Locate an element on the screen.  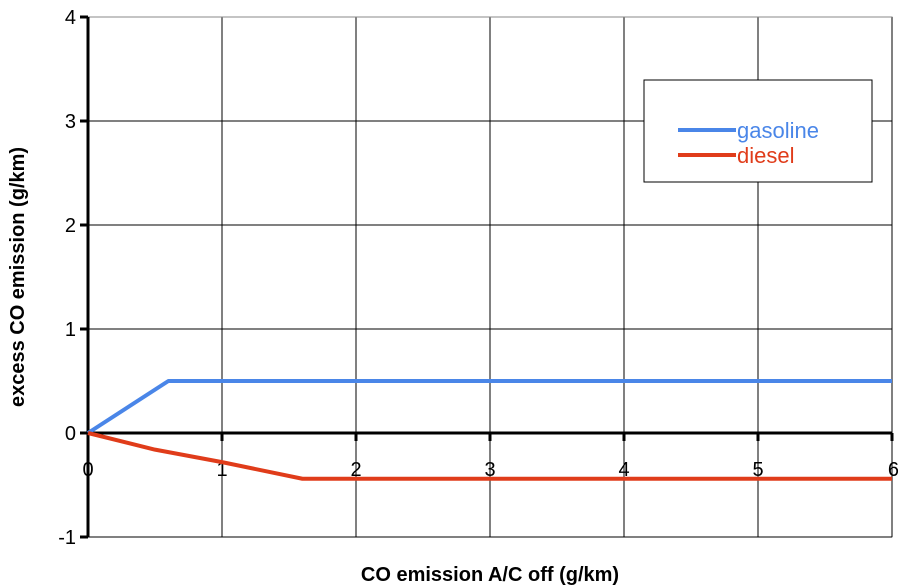
x-tick-label-6: 6 is located at coordinates (893, 470).